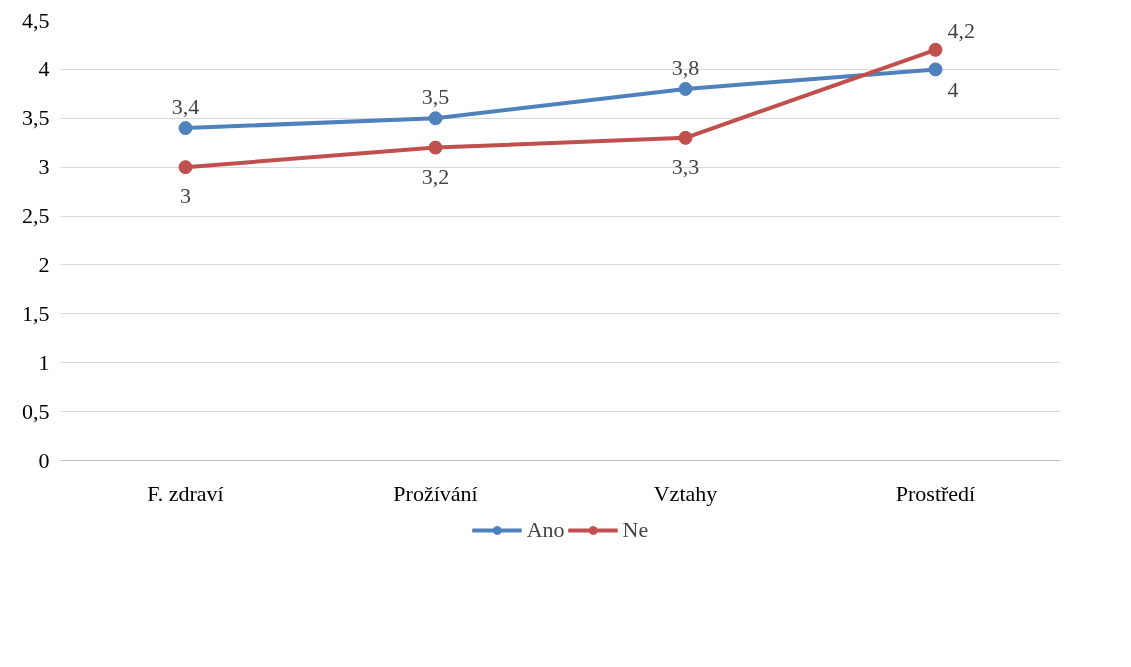  What do you see at coordinates (685, 166) in the screenshot?
I see `data-label: 3,3` at bounding box center [685, 166].